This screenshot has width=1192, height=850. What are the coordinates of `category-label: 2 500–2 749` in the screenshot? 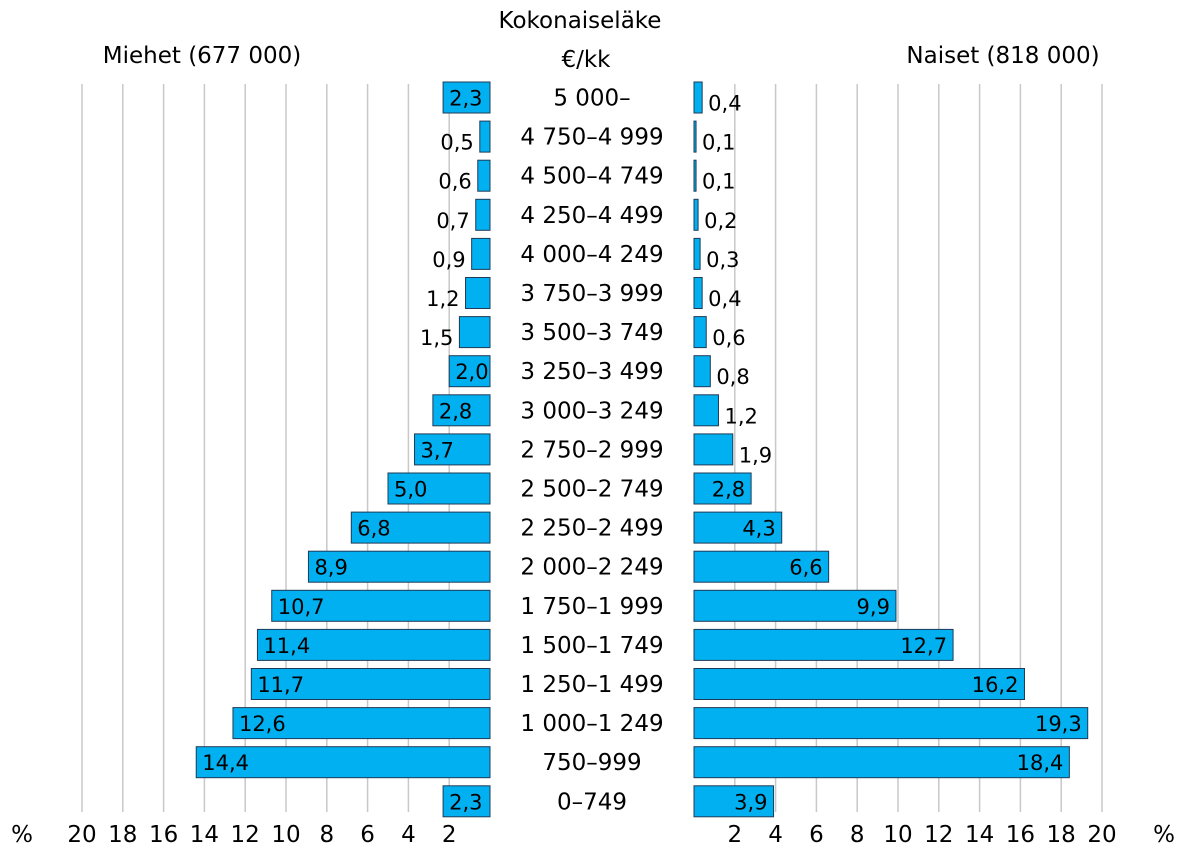 It's located at (591, 490).